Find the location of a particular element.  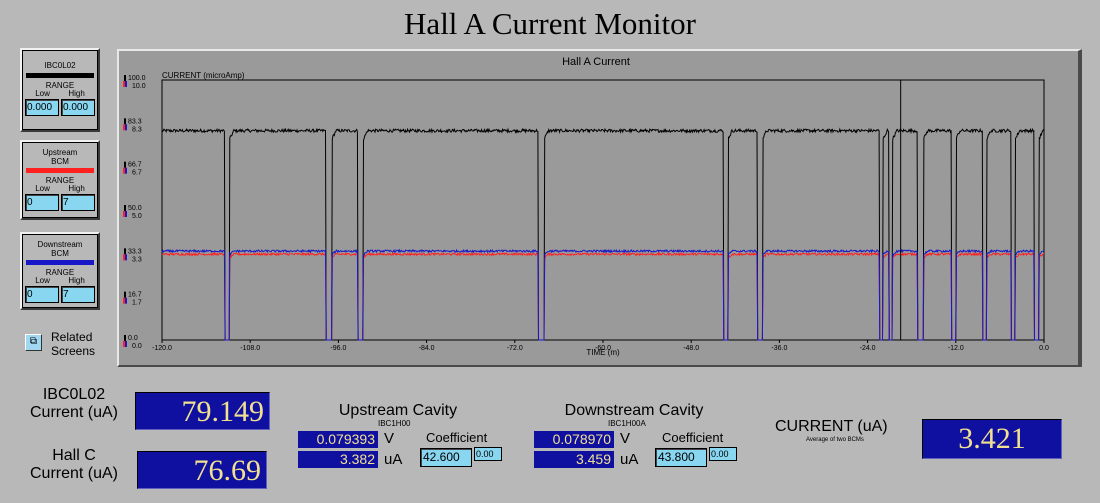

hallc-current-value: 76.69 is located at coordinates (202, 470).